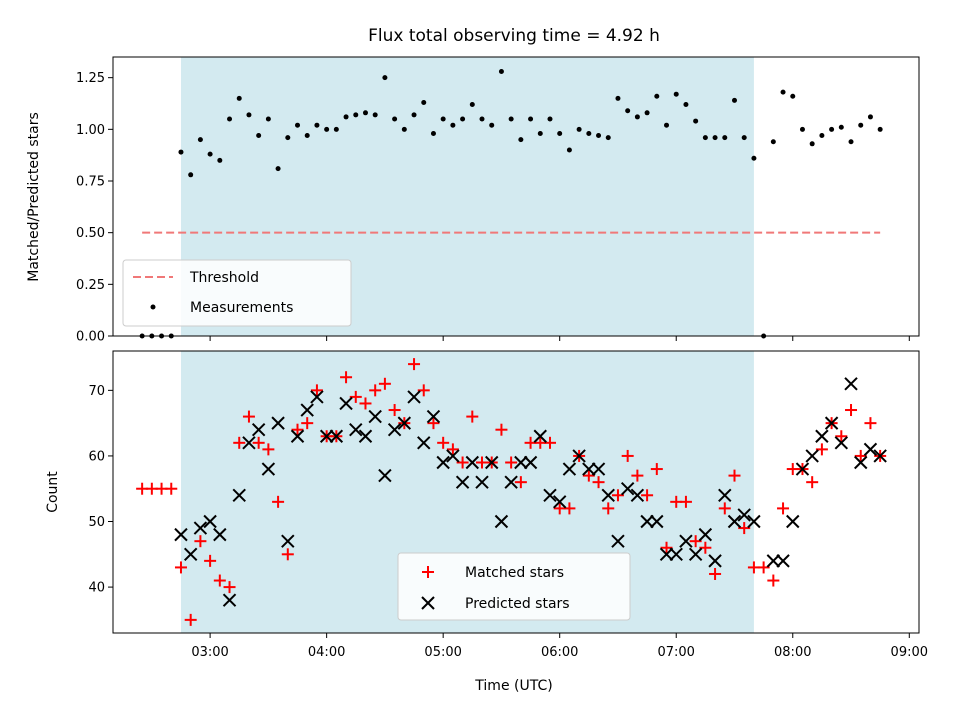 The image size is (960, 720). I want to click on x-tick-label: 08:00, so click(792, 652).